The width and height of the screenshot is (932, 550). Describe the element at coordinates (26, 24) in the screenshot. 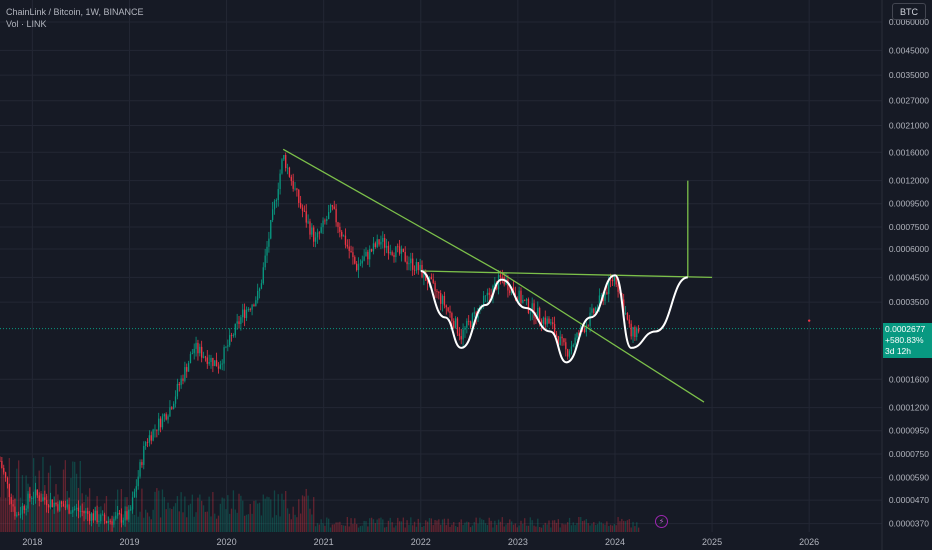

I see `volume-indicator-label: Vol · LINK` at that location.